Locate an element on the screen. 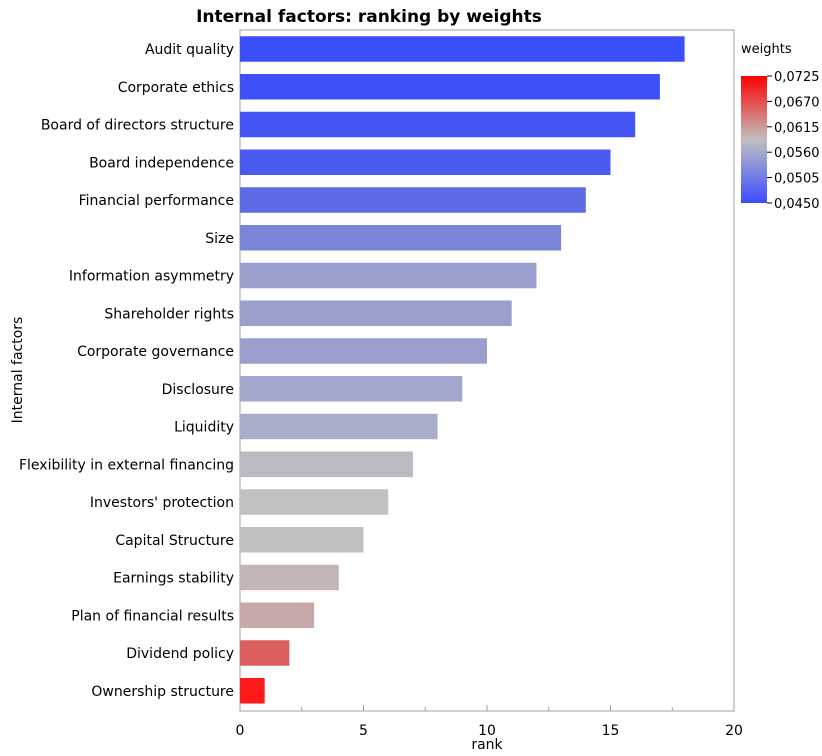  x-axis-title: rank is located at coordinates (487, 745).